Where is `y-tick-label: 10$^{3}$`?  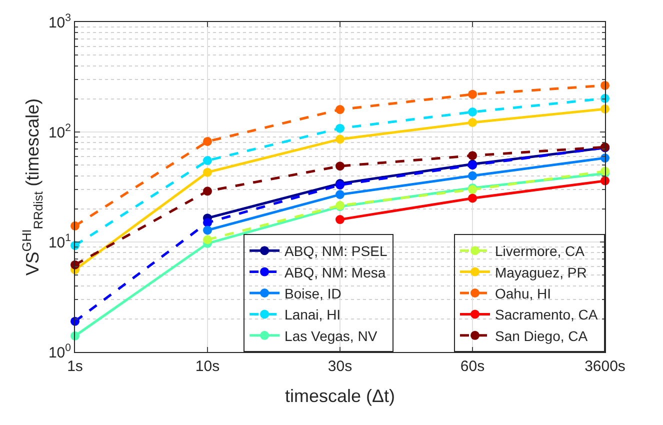
y-tick-label: 10$^{3}$ is located at coordinates (60, 22).